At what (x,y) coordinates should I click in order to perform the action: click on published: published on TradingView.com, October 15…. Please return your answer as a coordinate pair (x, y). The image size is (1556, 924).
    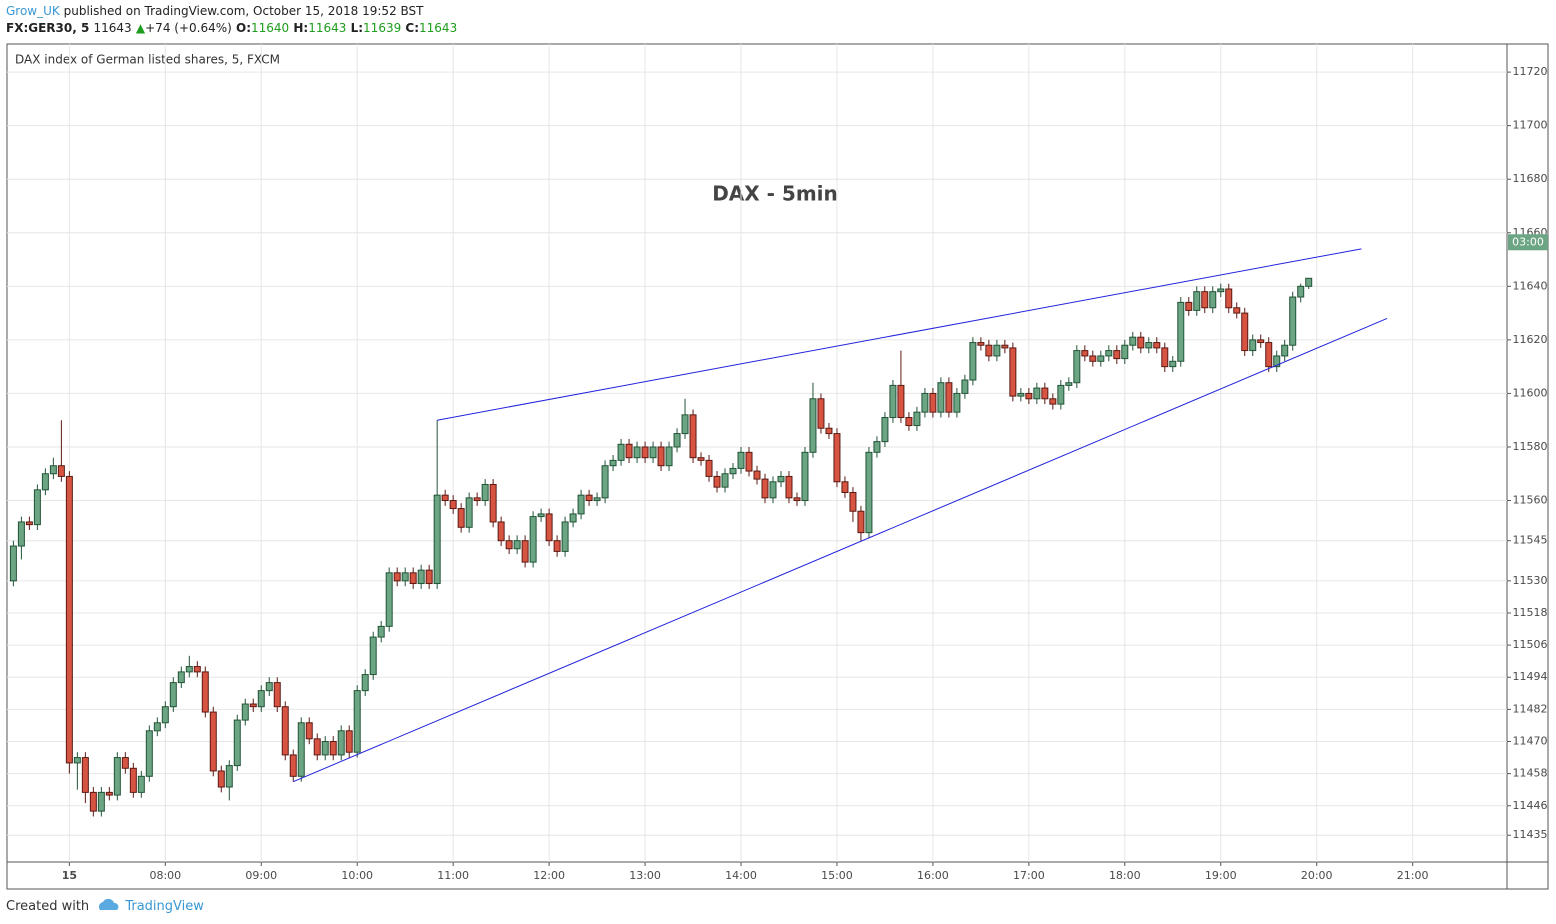
    Looking at the image, I should click on (243, 11).